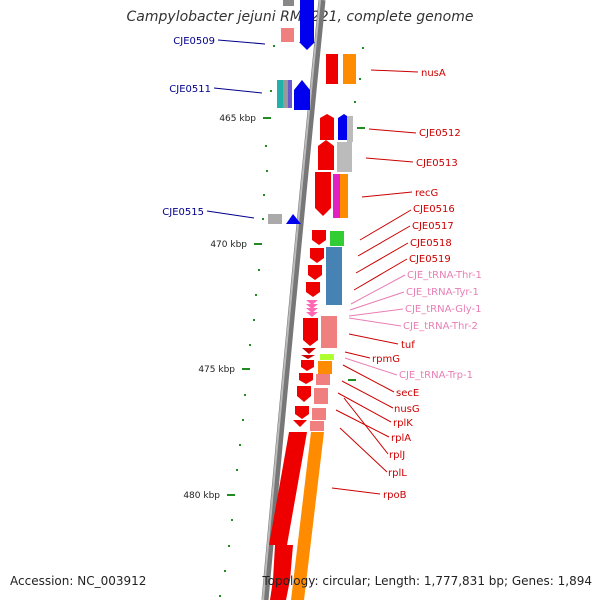 The image size is (600, 600). I want to click on gene-label-rplA: rplA, so click(401, 438).